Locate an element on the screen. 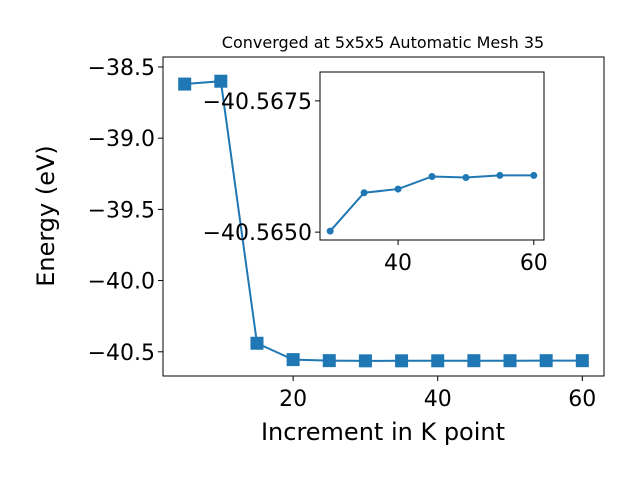 The image size is (640, 480). main-x-tick-label: 40 is located at coordinates (438, 399).